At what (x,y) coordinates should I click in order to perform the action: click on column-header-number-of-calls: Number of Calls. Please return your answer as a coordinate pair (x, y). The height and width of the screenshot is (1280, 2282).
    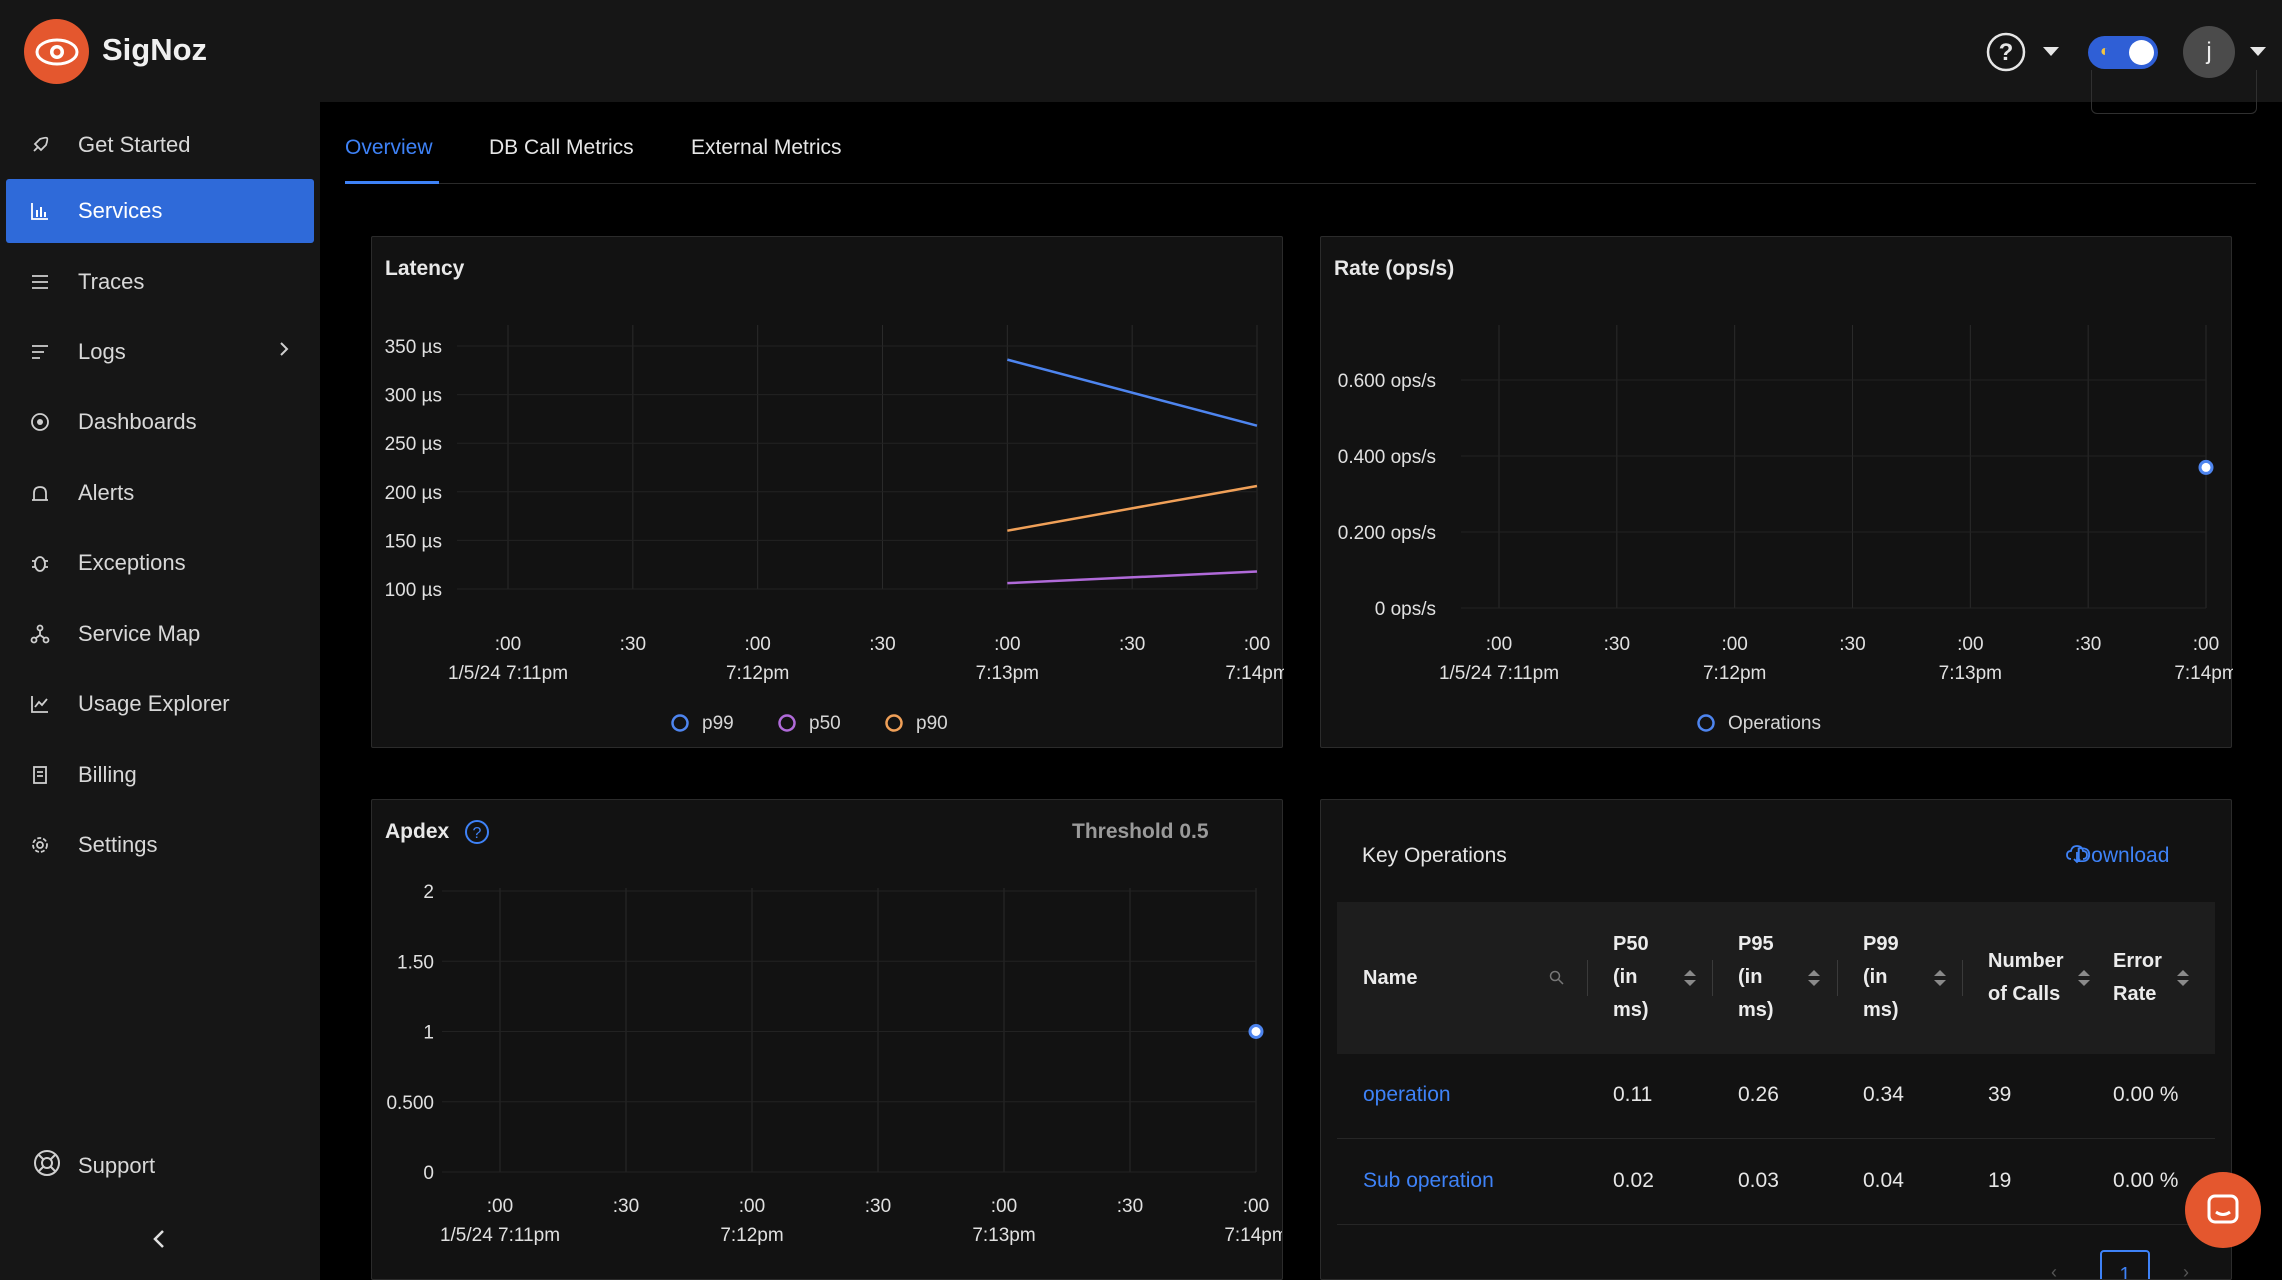
    Looking at the image, I should click on (2026, 977).